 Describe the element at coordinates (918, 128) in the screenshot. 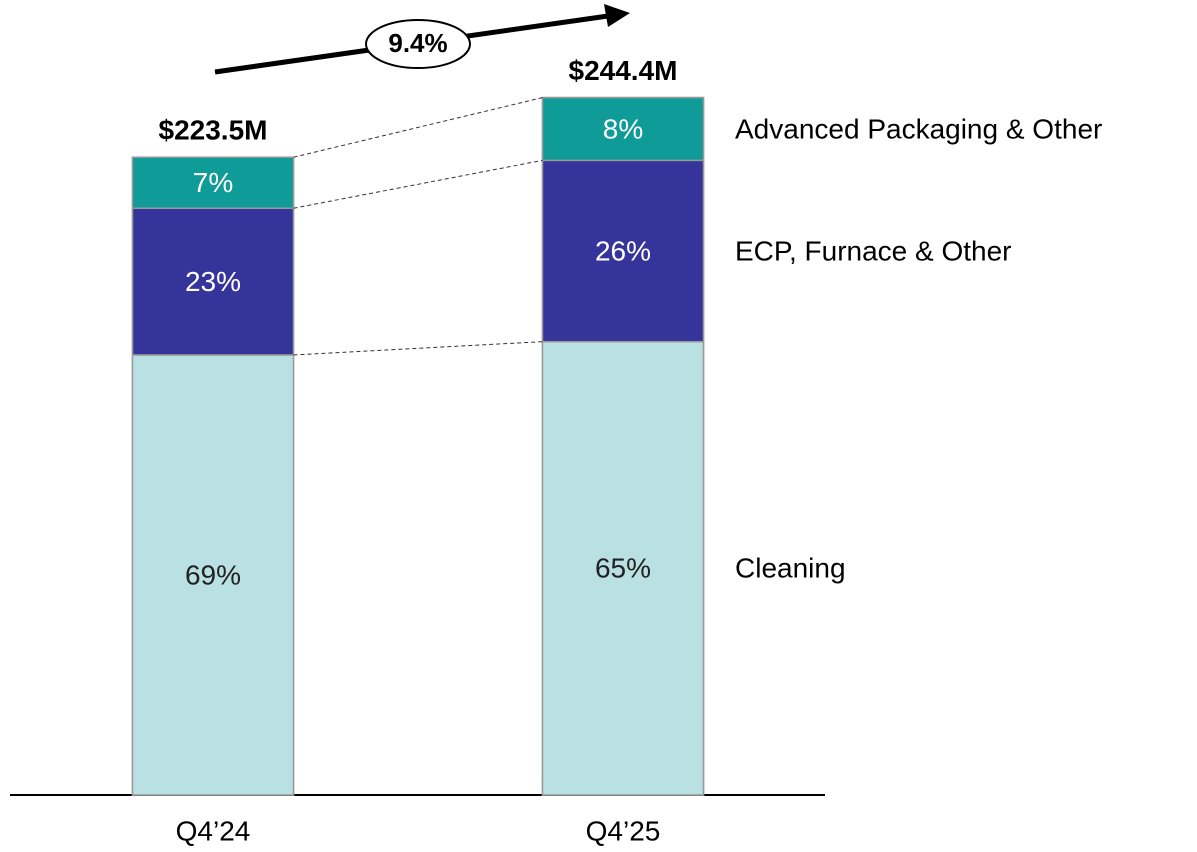

I see `legend-label: Advanced Packaging & Other` at that location.